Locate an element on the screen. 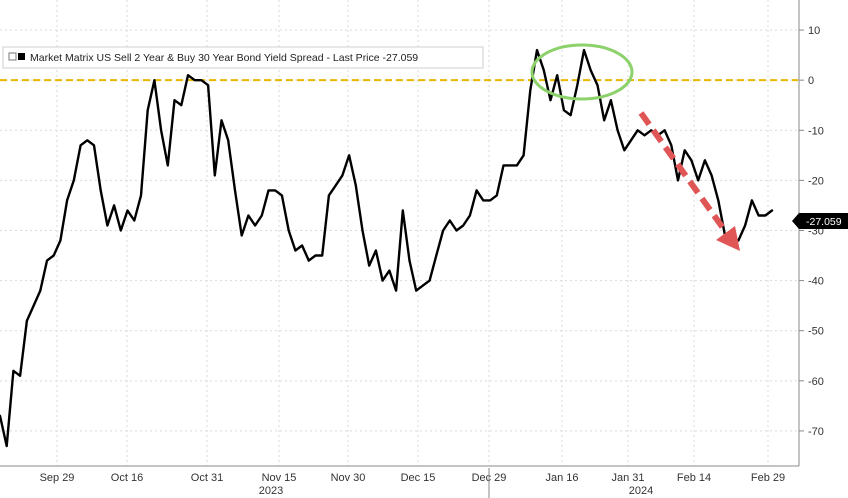 The image size is (848, 498). y-tick-label: -60 is located at coordinates (816, 382).